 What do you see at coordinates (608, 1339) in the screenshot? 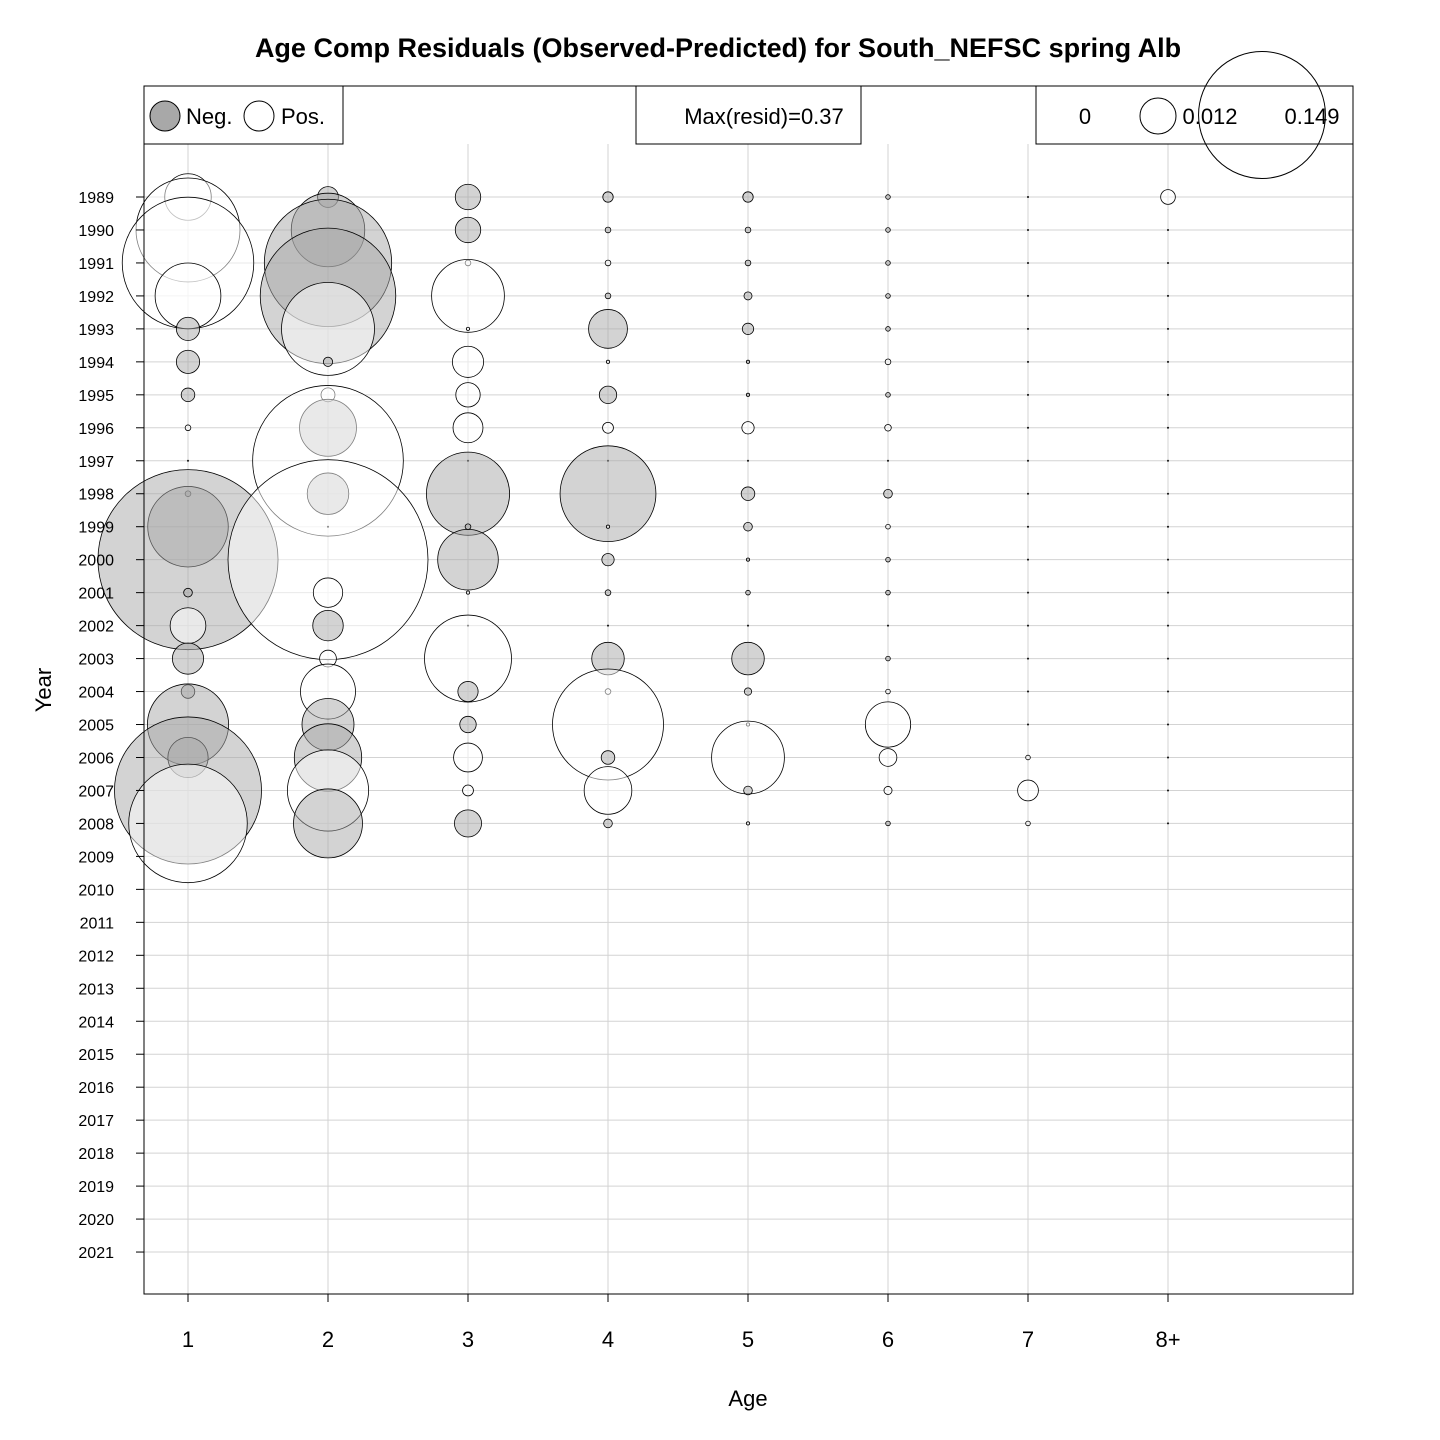
I see `x-tick-label-4: 4` at bounding box center [608, 1339].